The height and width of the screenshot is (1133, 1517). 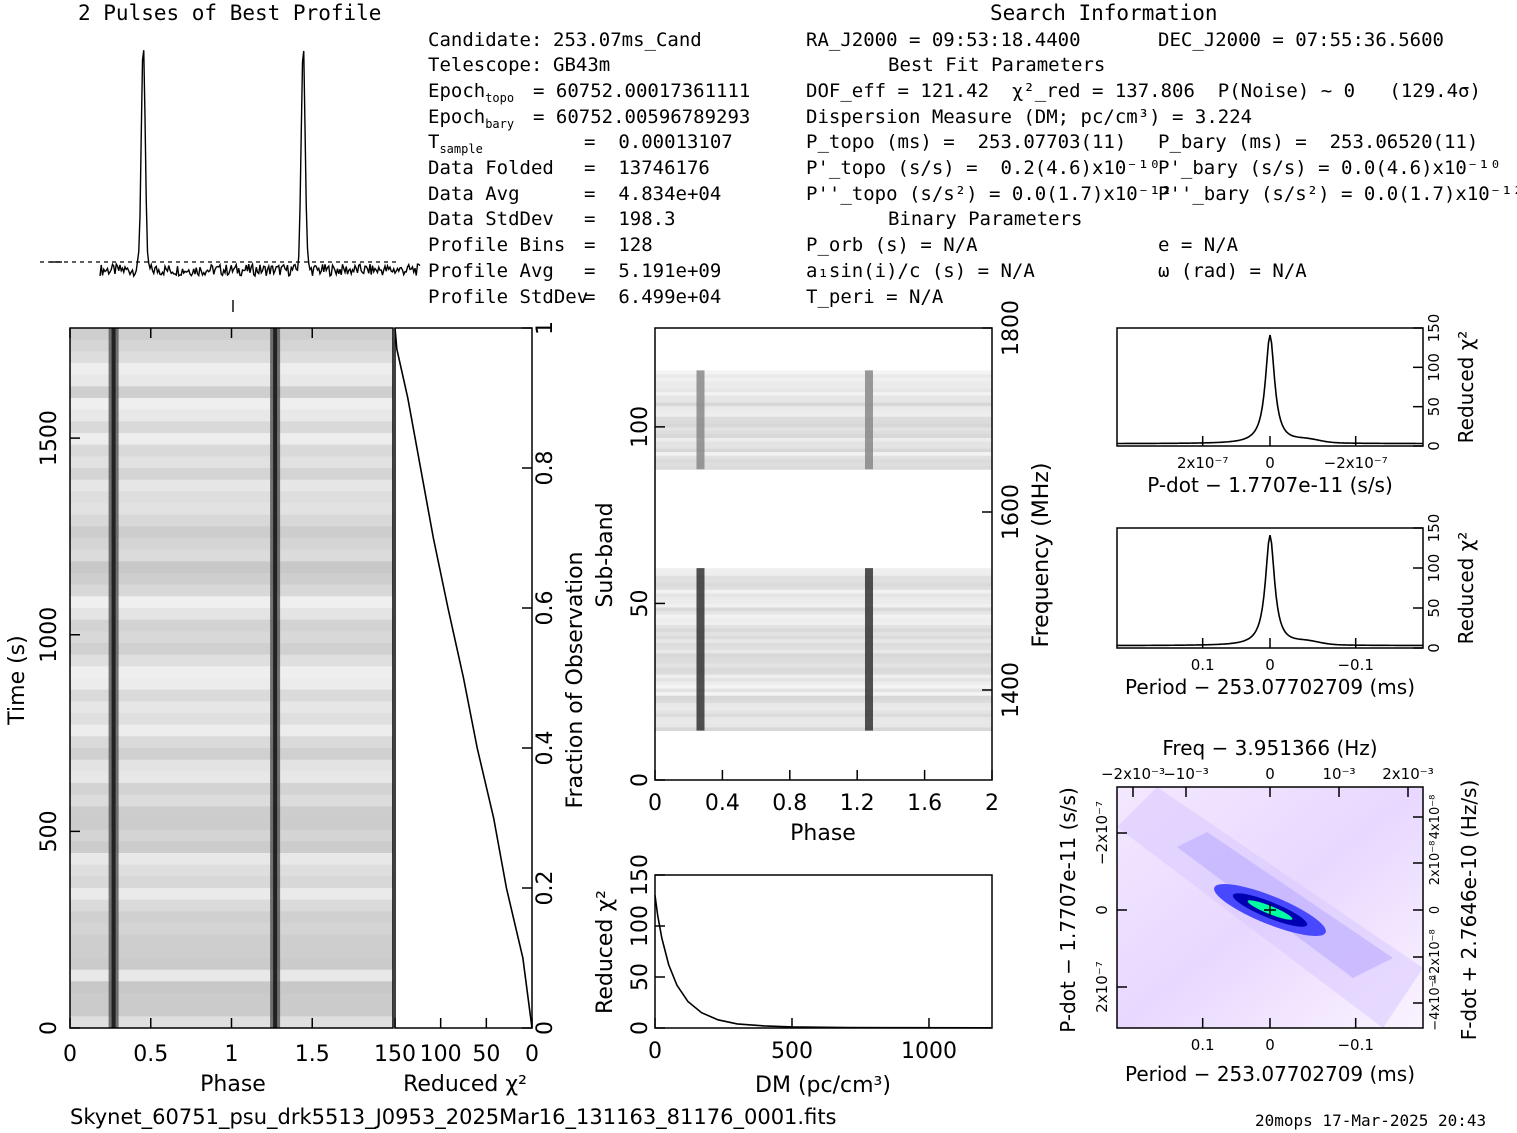 What do you see at coordinates (312, 1054) in the screenshot?
I see `time-phase-xtick-label: 1.5` at bounding box center [312, 1054].